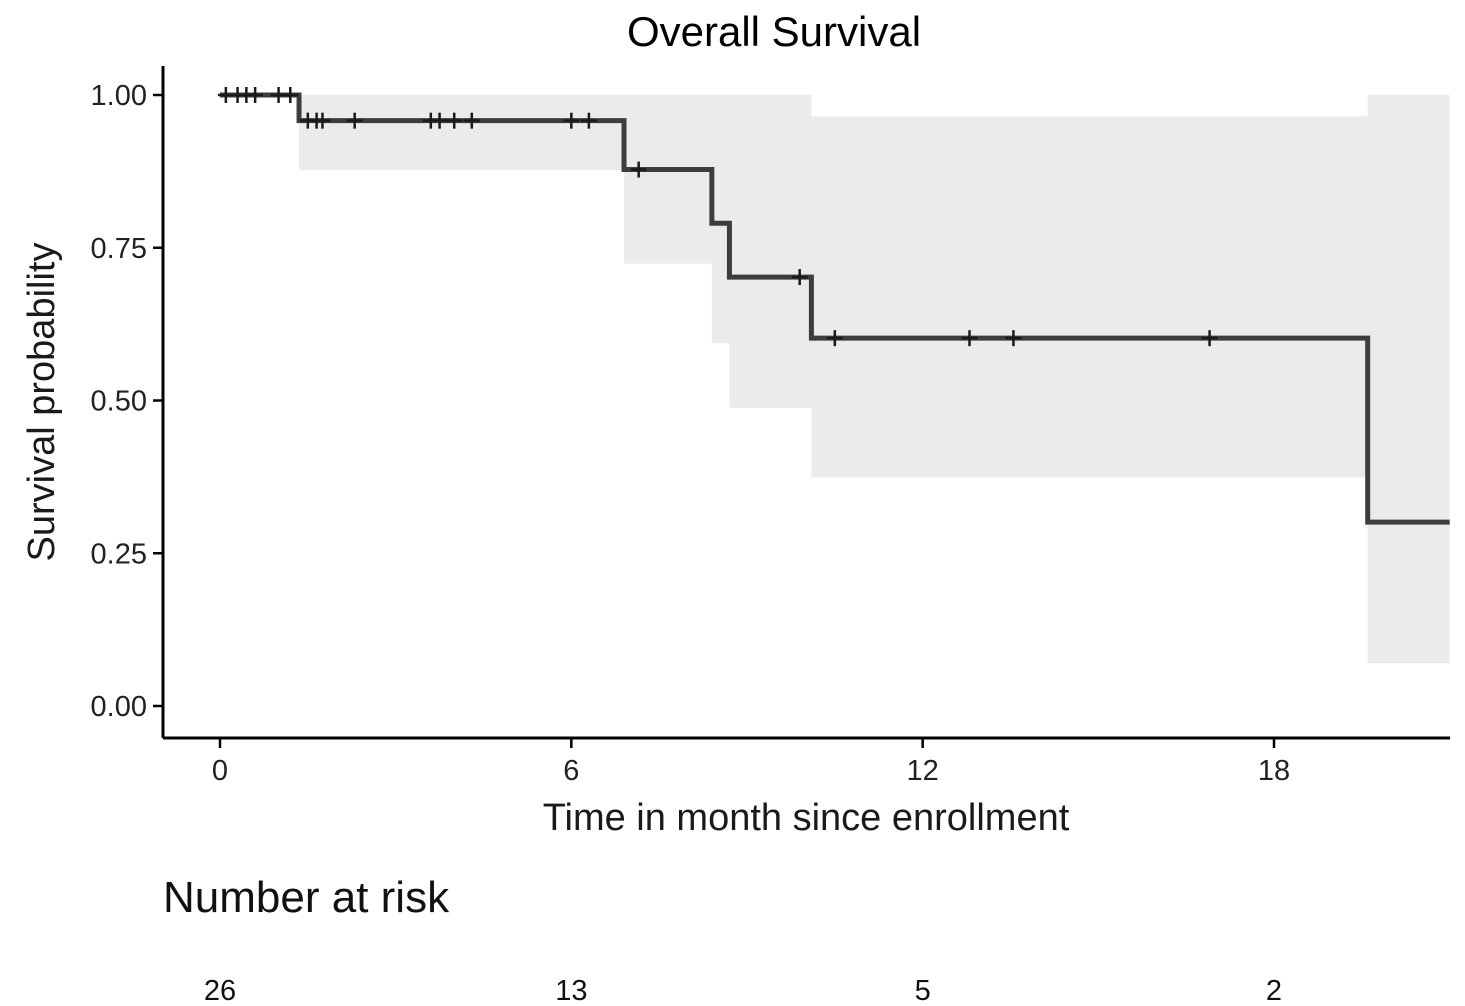  Describe the element at coordinates (119, 402) in the screenshot. I see `y-tick-label: 0.50` at that location.